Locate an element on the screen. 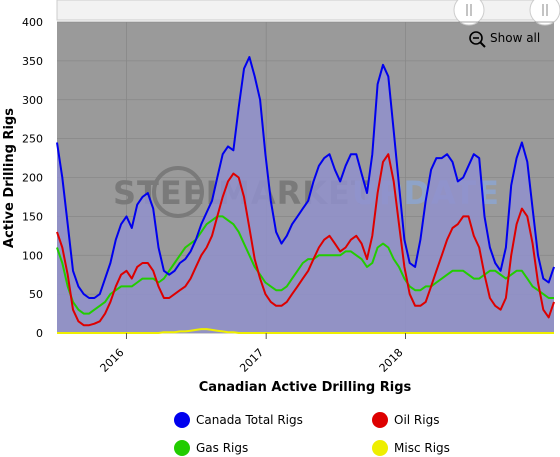 The image size is (560, 457). legend-label: Gas Rigs is located at coordinates (222, 448).